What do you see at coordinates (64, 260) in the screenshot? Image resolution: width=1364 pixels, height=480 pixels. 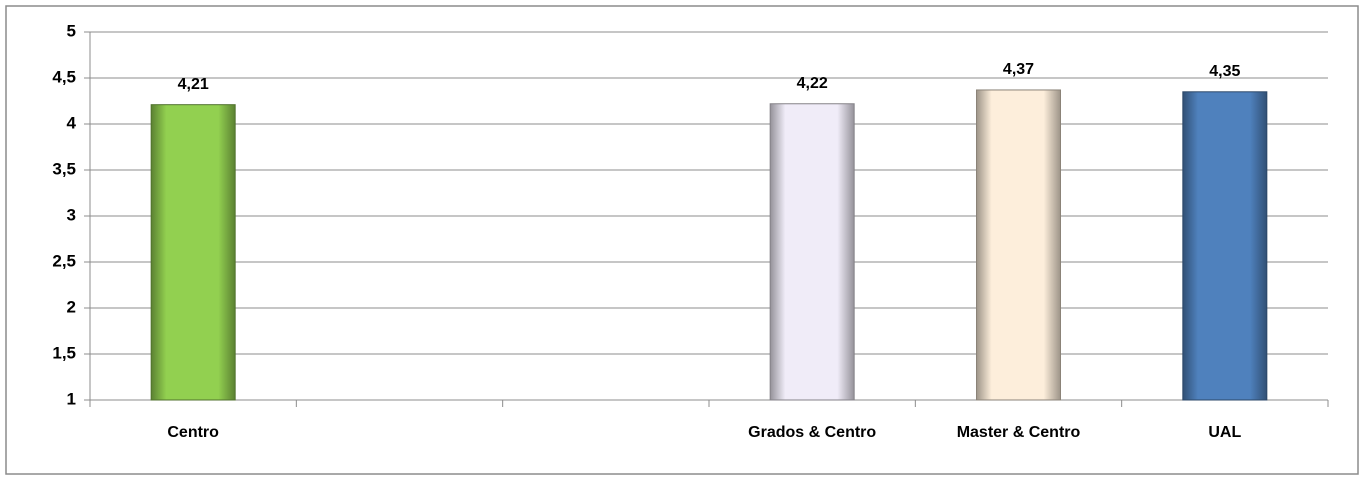 I see `y-tick-label: 2,5` at bounding box center [64, 260].